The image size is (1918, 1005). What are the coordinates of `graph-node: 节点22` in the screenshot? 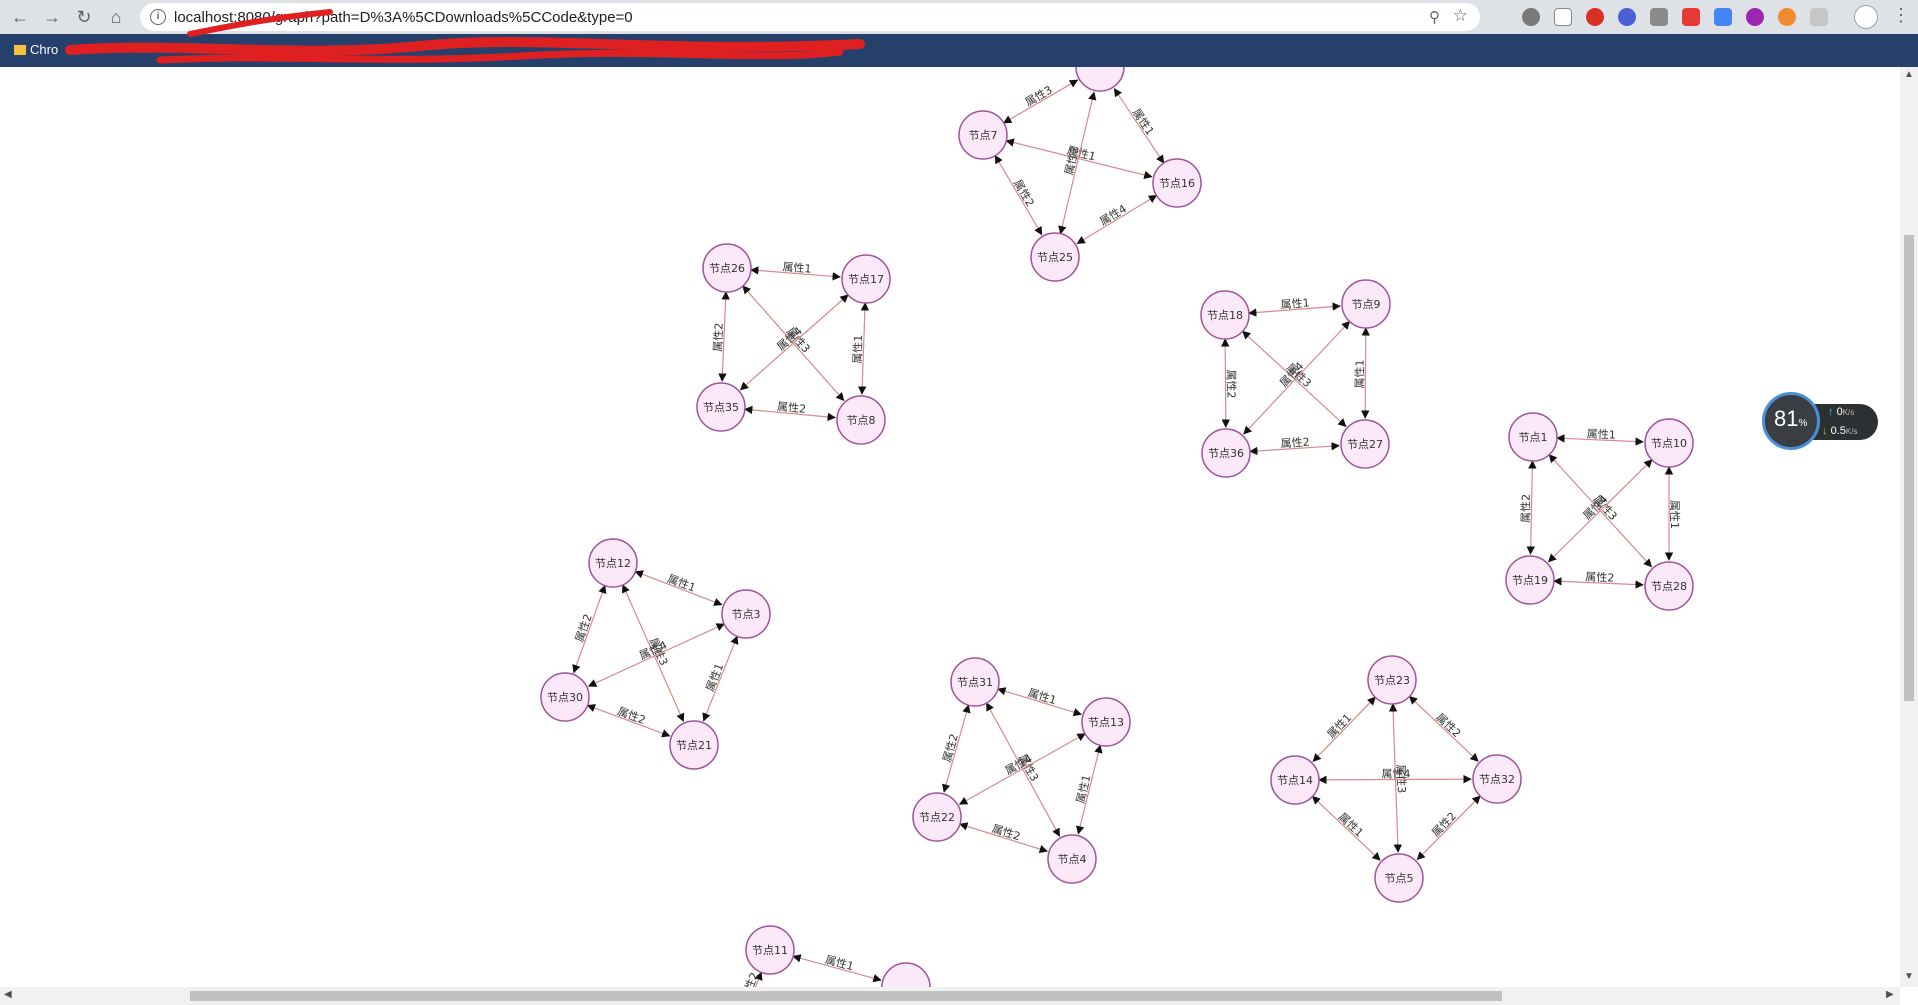 It's located at (937, 817).